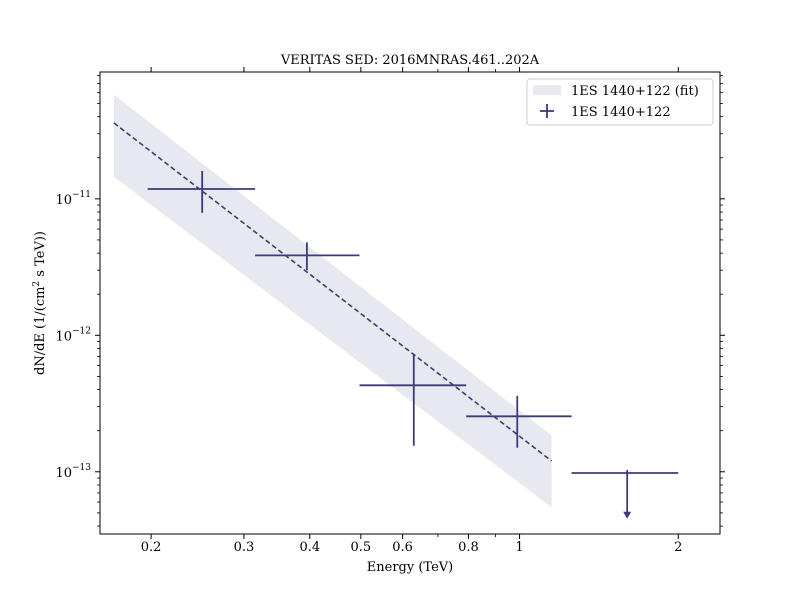  Describe the element at coordinates (73, 199) in the screenshot. I see `y-tick-label: 10−11` at that location.